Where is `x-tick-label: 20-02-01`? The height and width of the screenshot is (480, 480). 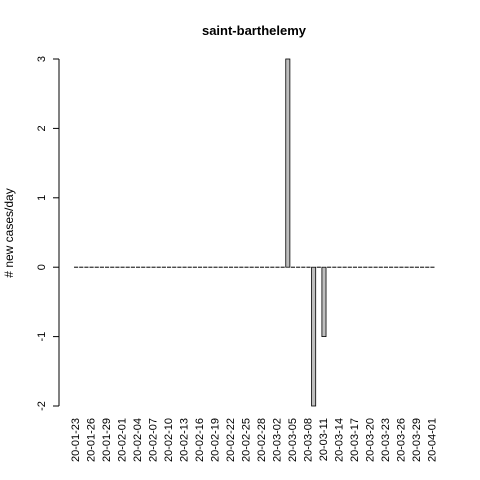 x-tick-label: 20-02-01 is located at coordinates (122, 440).